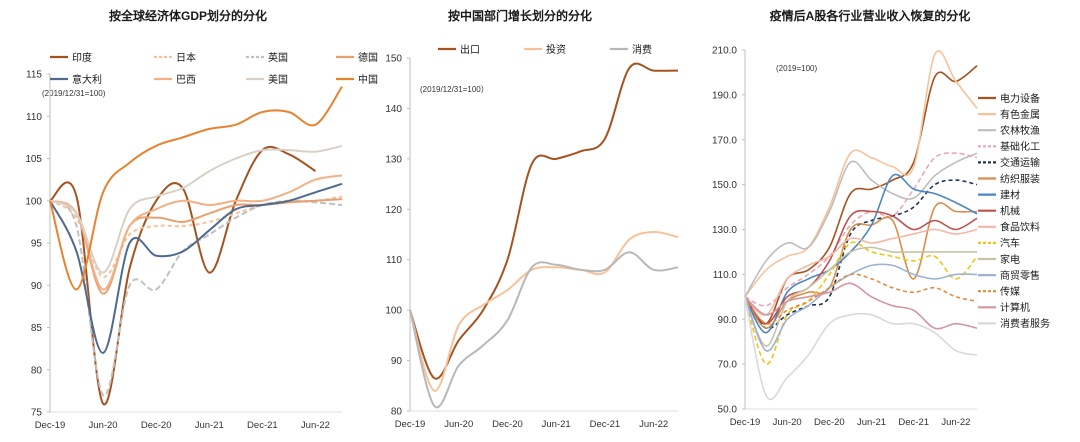 Image resolution: width=1080 pixels, height=442 pixels. What do you see at coordinates (1020, 162) in the screenshot?
I see `legend-label: 交通运输` at bounding box center [1020, 162].